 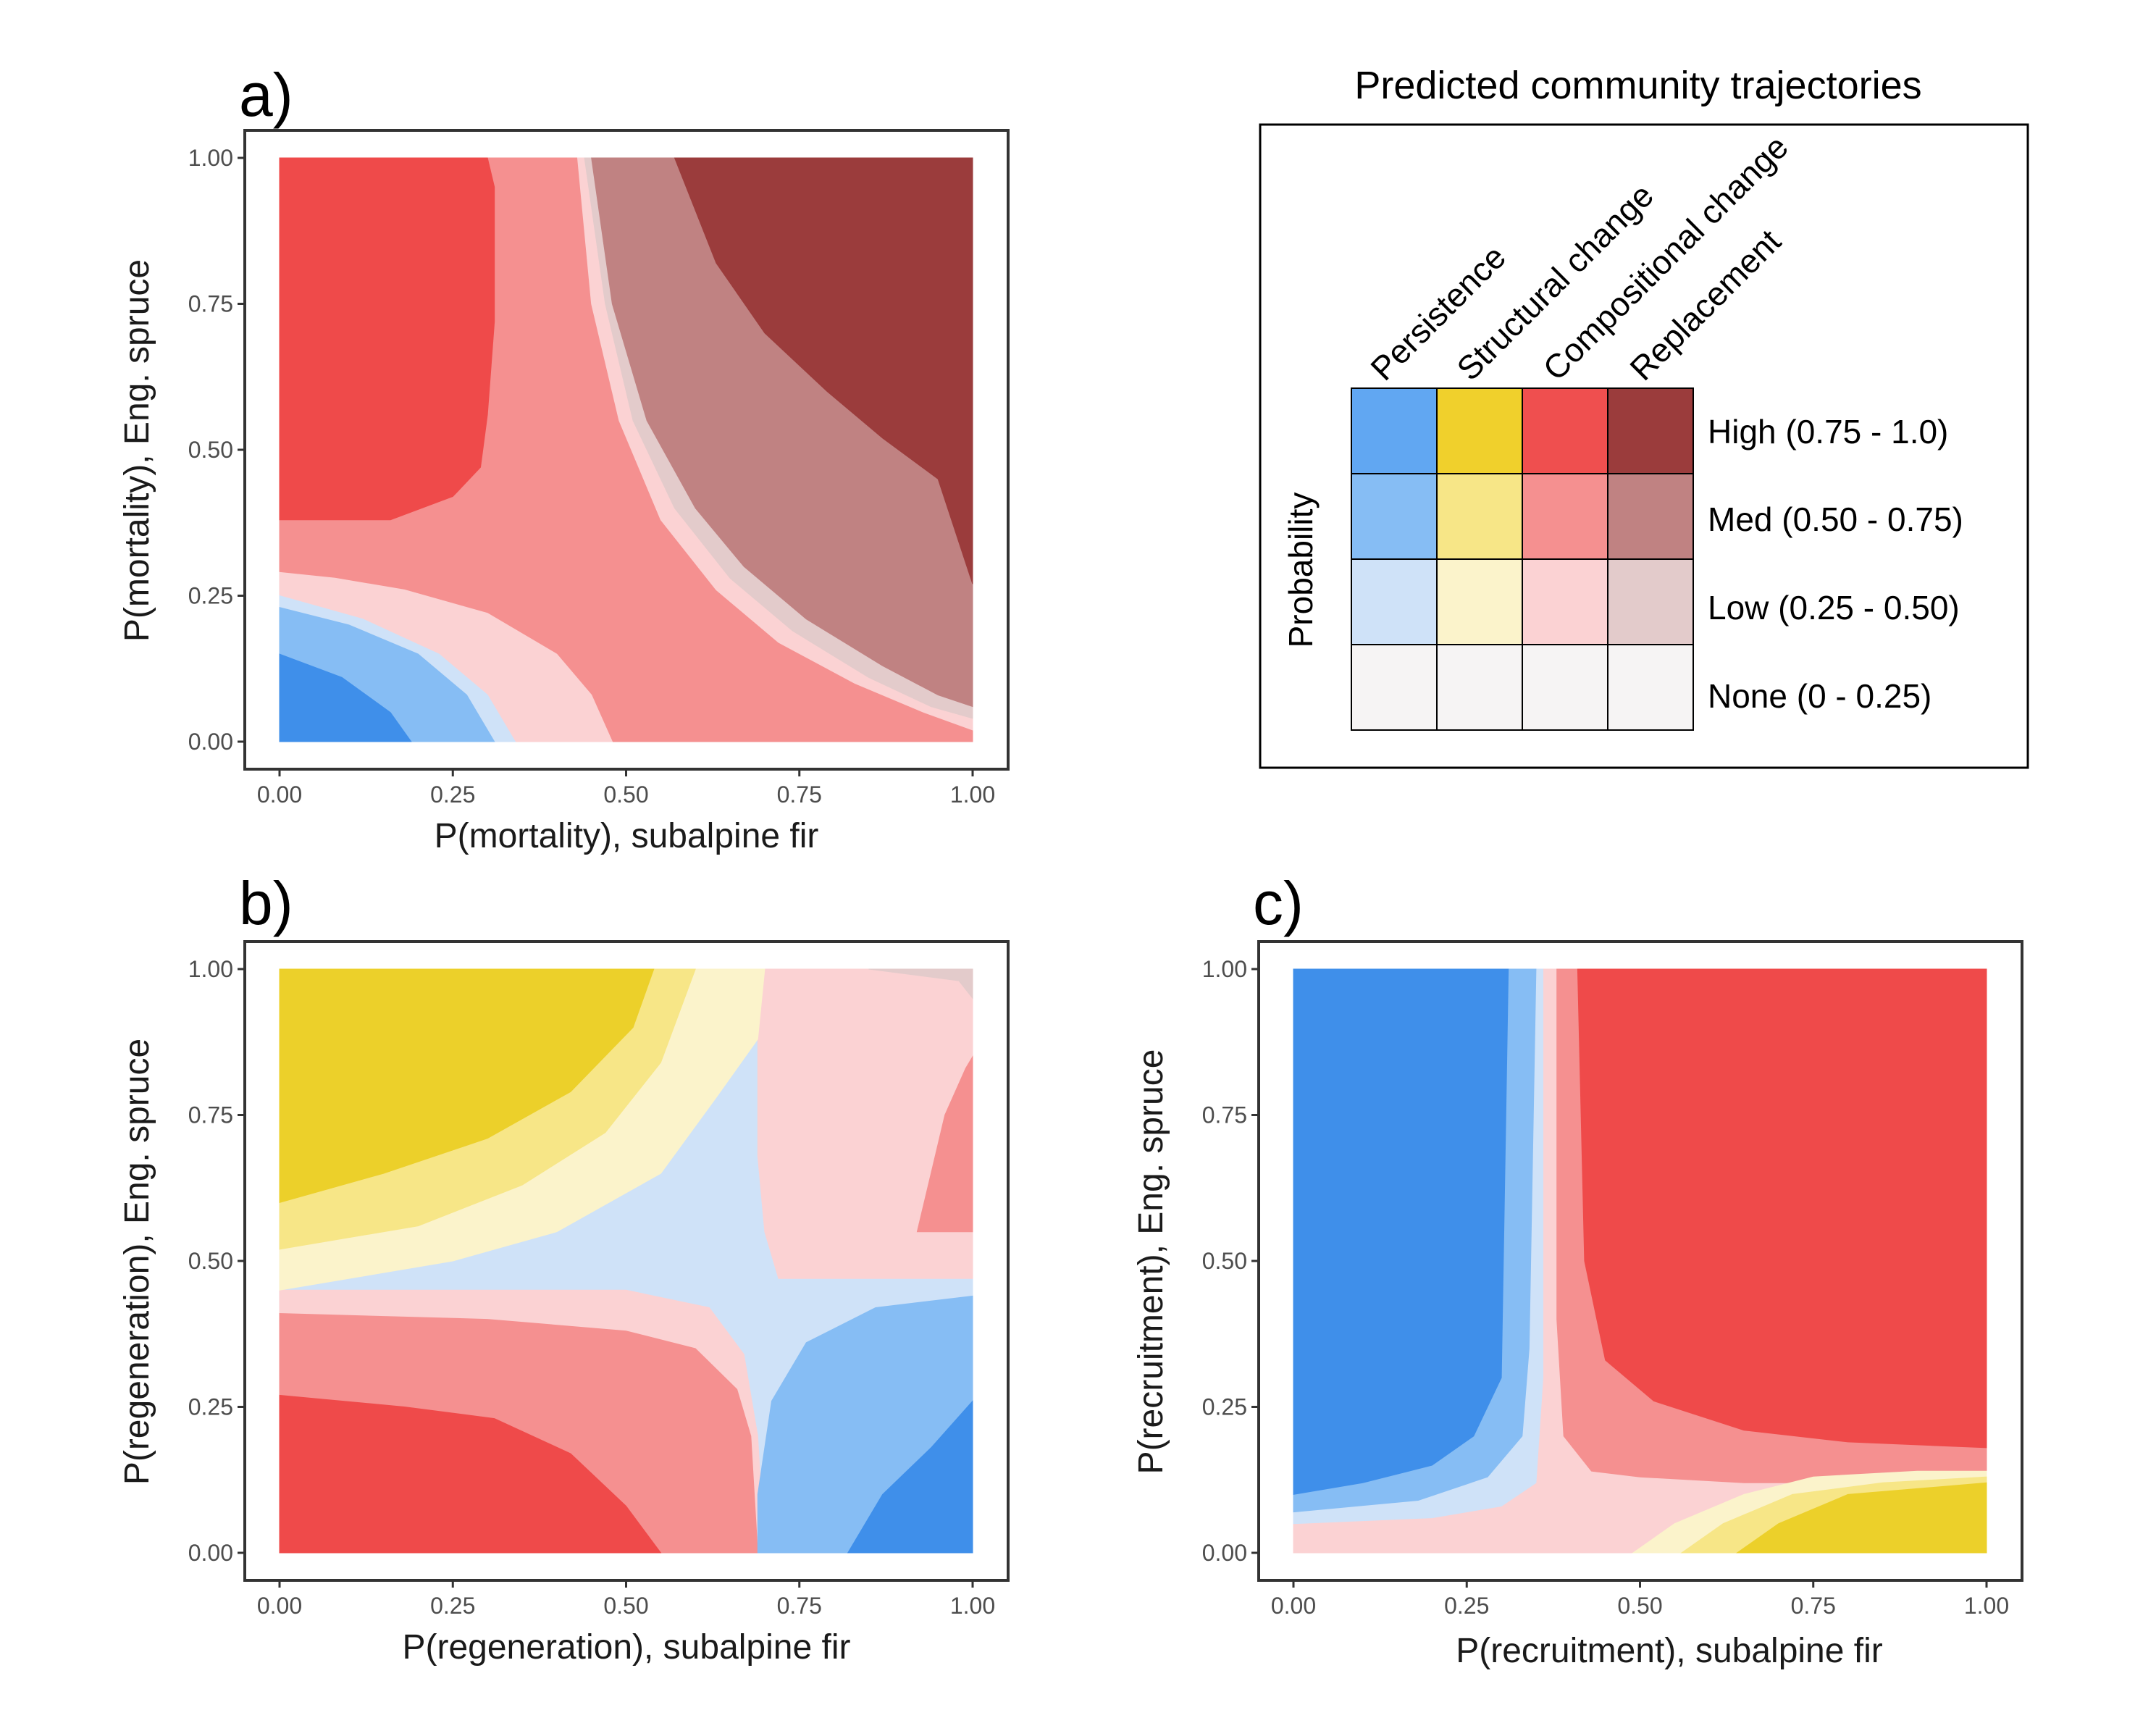 I want to click on y-tick-label-a-4: 1.00, so click(x=210, y=158).